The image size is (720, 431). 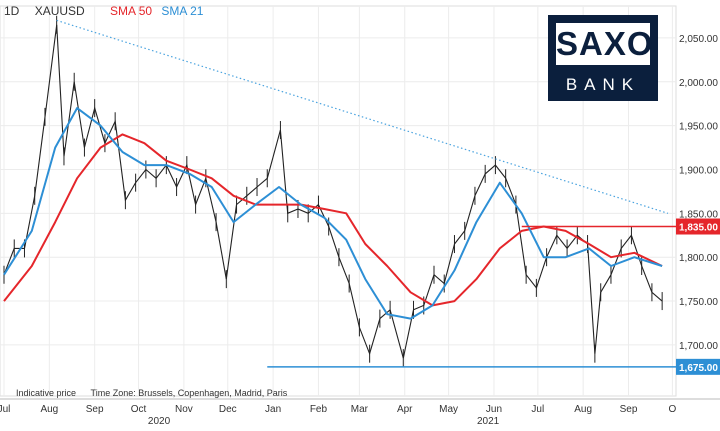 I want to click on y-tick-label: 1,700.00, so click(x=698, y=346).